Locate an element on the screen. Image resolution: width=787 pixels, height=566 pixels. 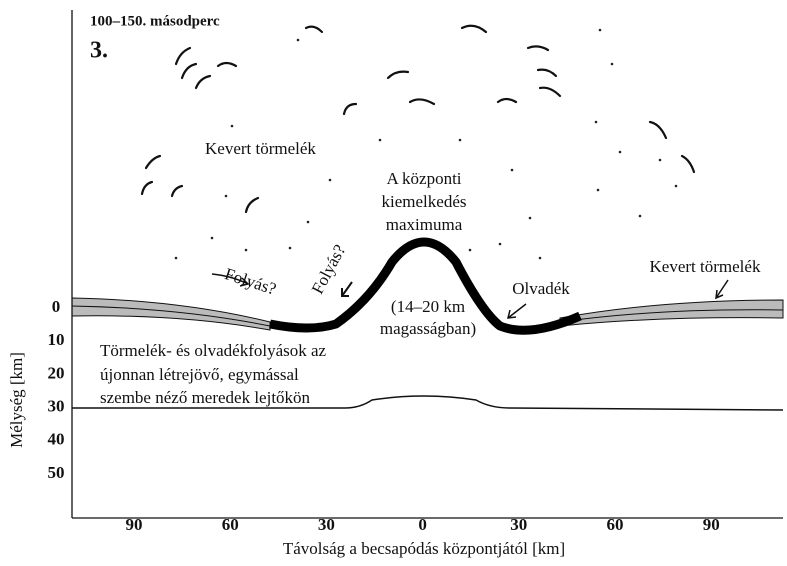
y-tick-label: 30 is located at coordinates (56, 406).